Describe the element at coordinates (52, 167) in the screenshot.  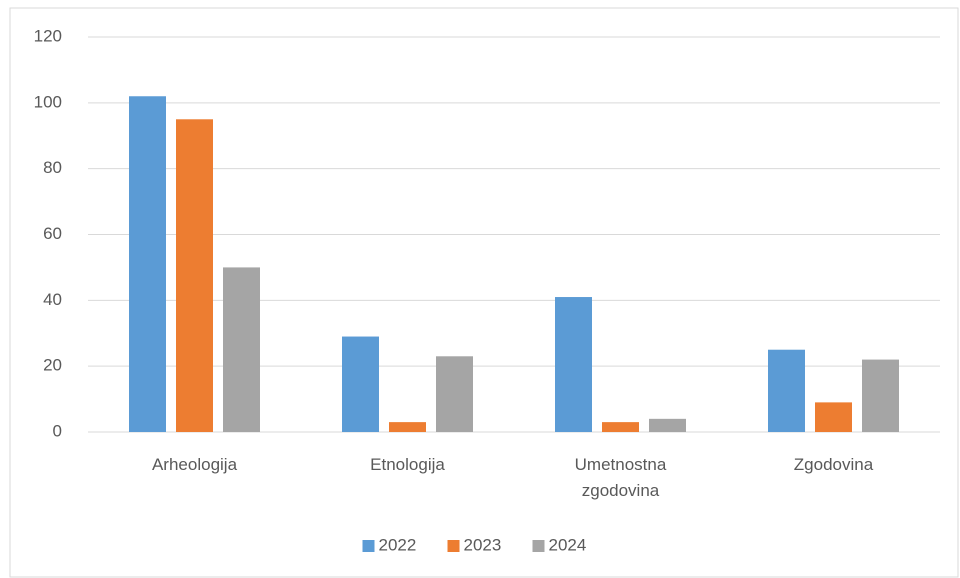
I see `y-tick-label: 80` at that location.